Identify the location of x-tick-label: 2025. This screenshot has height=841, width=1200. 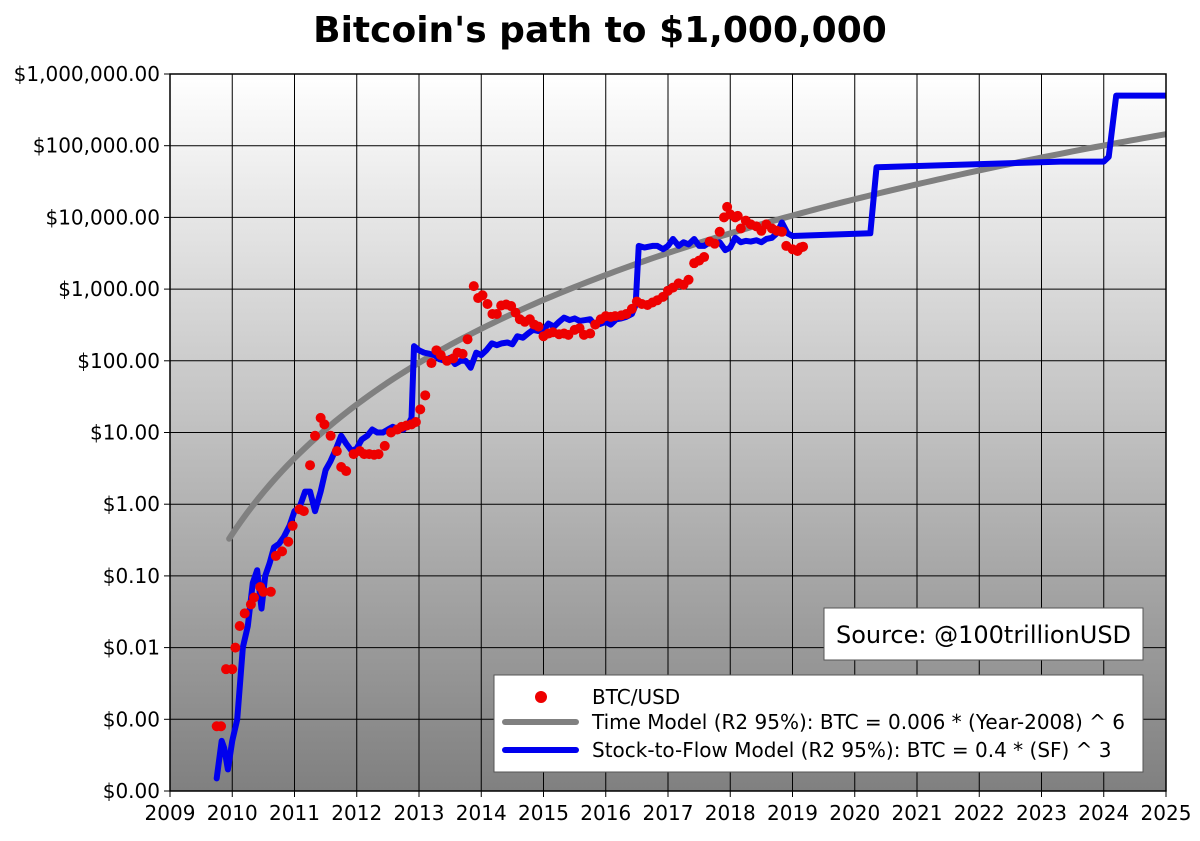
(1166, 813).